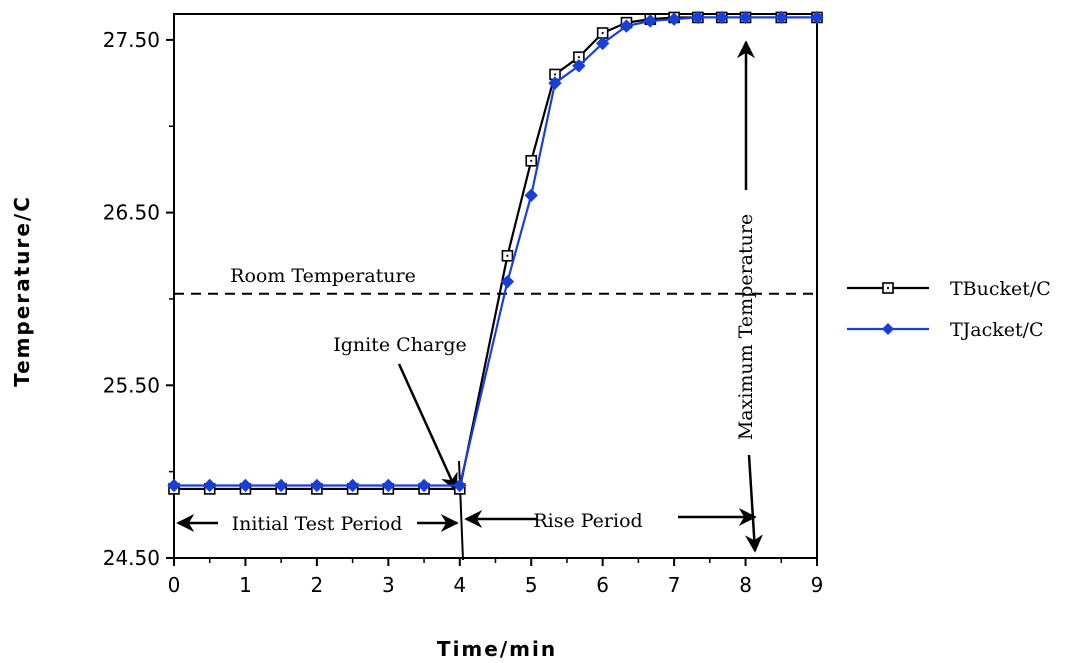 The height and width of the screenshot is (663, 1066). I want to click on y-tick-label: 26.50, so click(131, 213).